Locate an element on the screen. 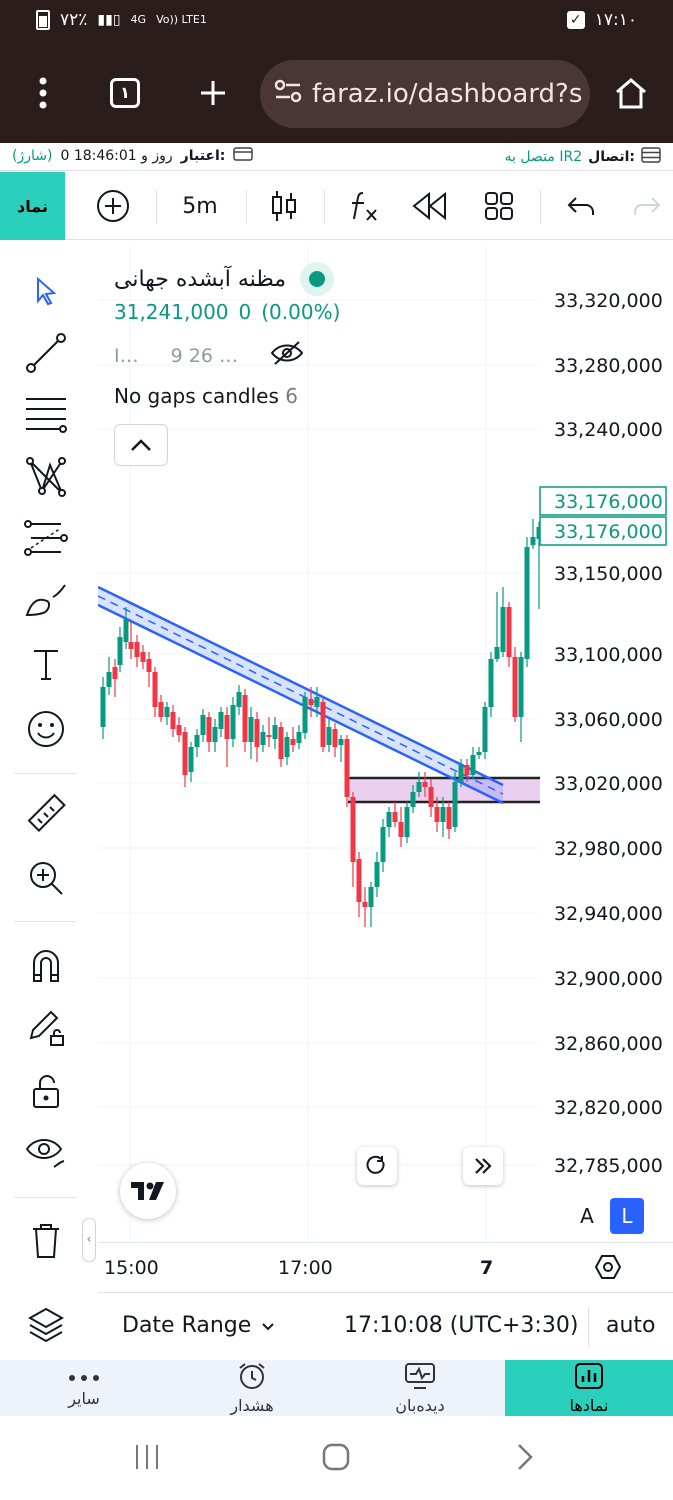 This screenshot has width=673, height=1500. trash-icon is located at coordinates (46, 1241).